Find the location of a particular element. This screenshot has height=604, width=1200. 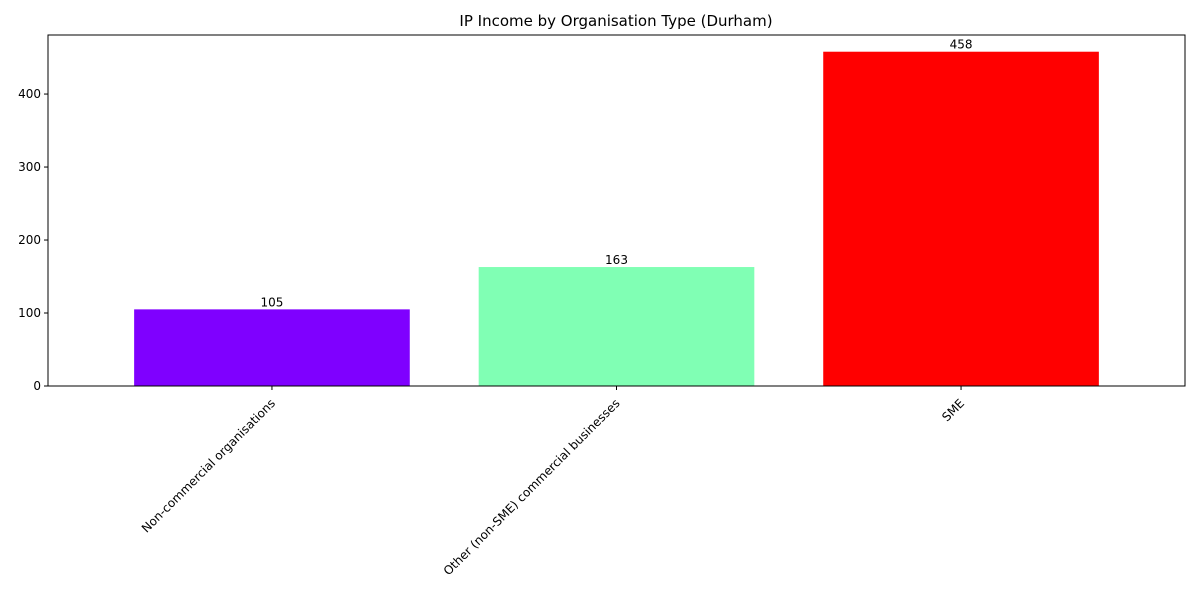

x-tick-label-3: SME is located at coordinates (953, 410).